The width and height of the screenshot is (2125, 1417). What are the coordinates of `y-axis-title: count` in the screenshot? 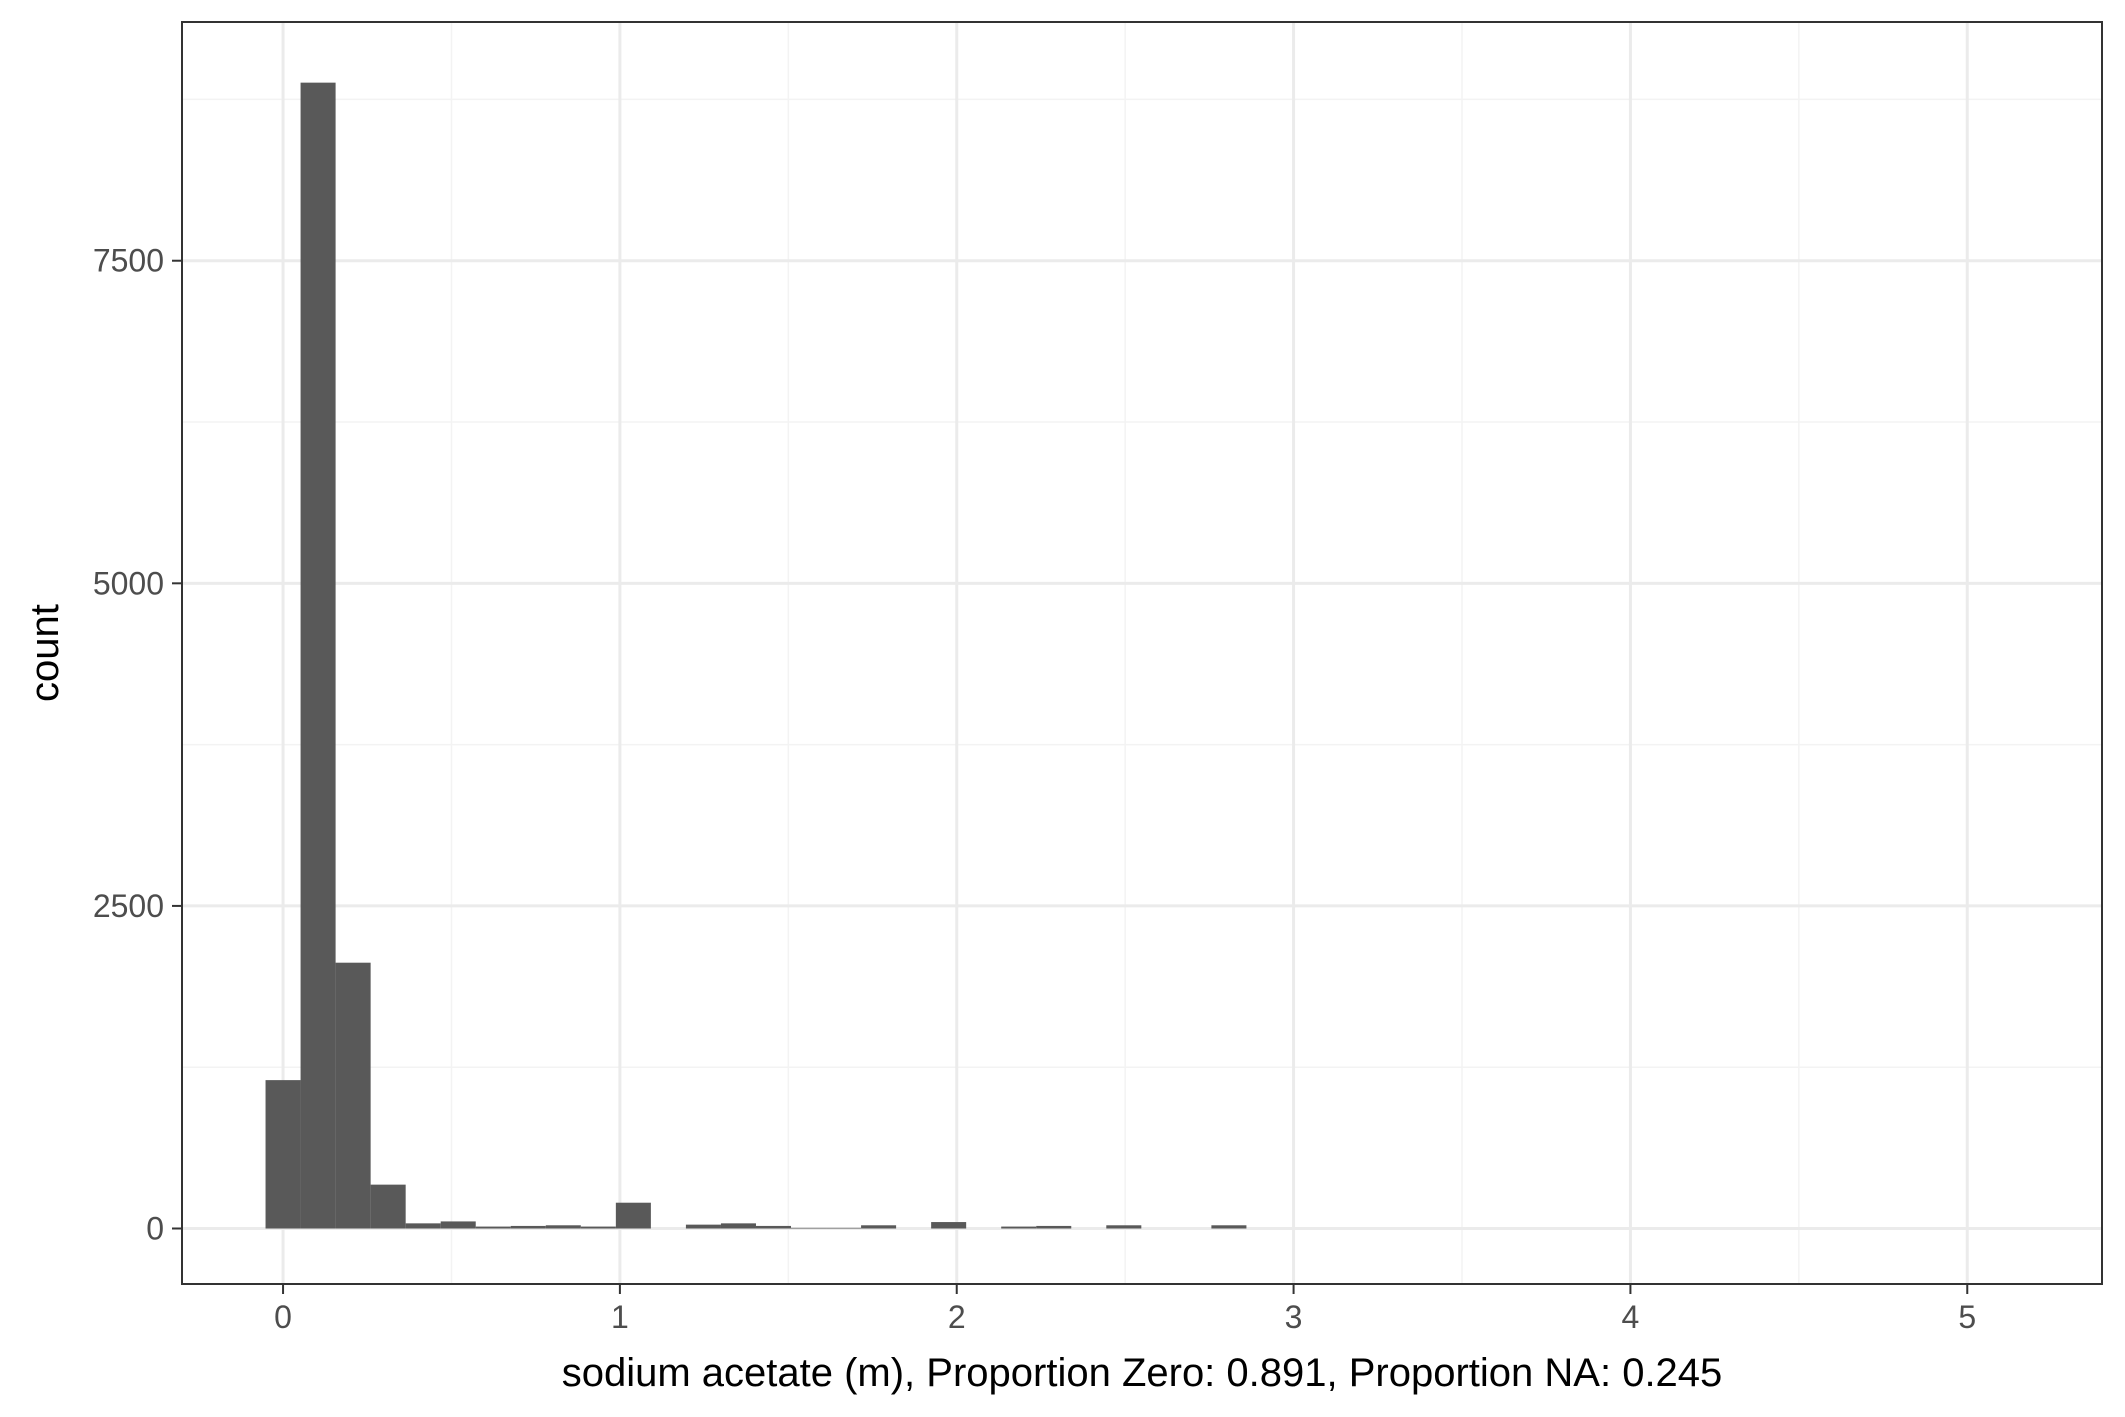 It's located at (45, 653).